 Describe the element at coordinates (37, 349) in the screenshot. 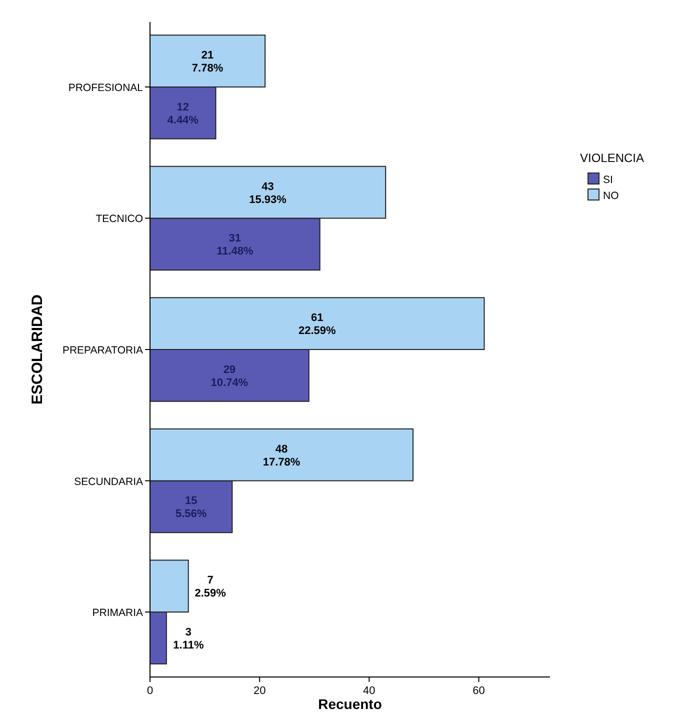

I see `y-axis-title: ESCOLARIDAD` at that location.